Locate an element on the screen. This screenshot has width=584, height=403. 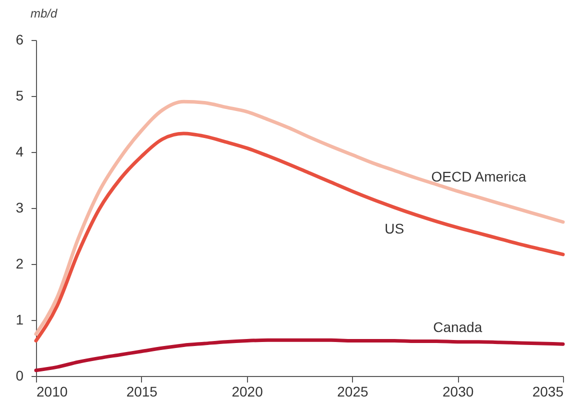
y-tick-label: 5 is located at coordinates (20, 96).